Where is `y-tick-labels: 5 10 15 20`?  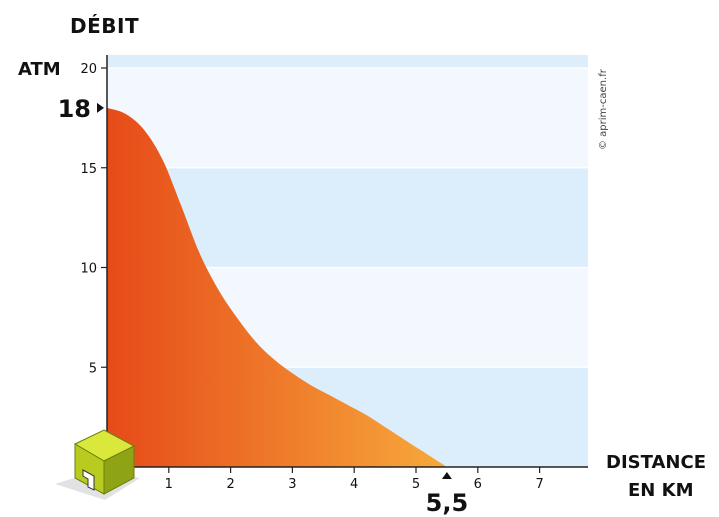 y-tick-labels: 5 10 15 20 is located at coordinates (93, 219).